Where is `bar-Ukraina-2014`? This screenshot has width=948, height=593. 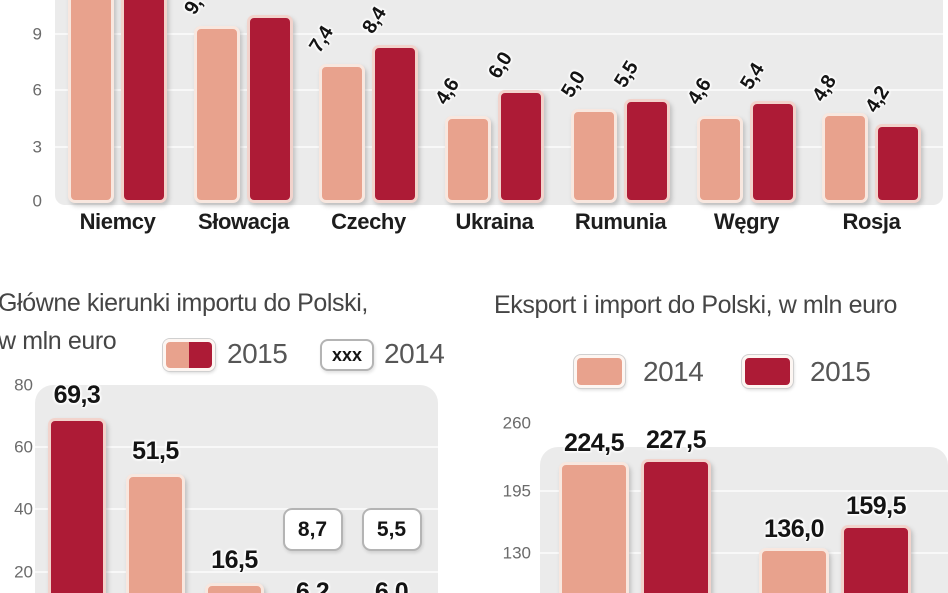
bar-Ukraina-2014 is located at coordinates (468, 159).